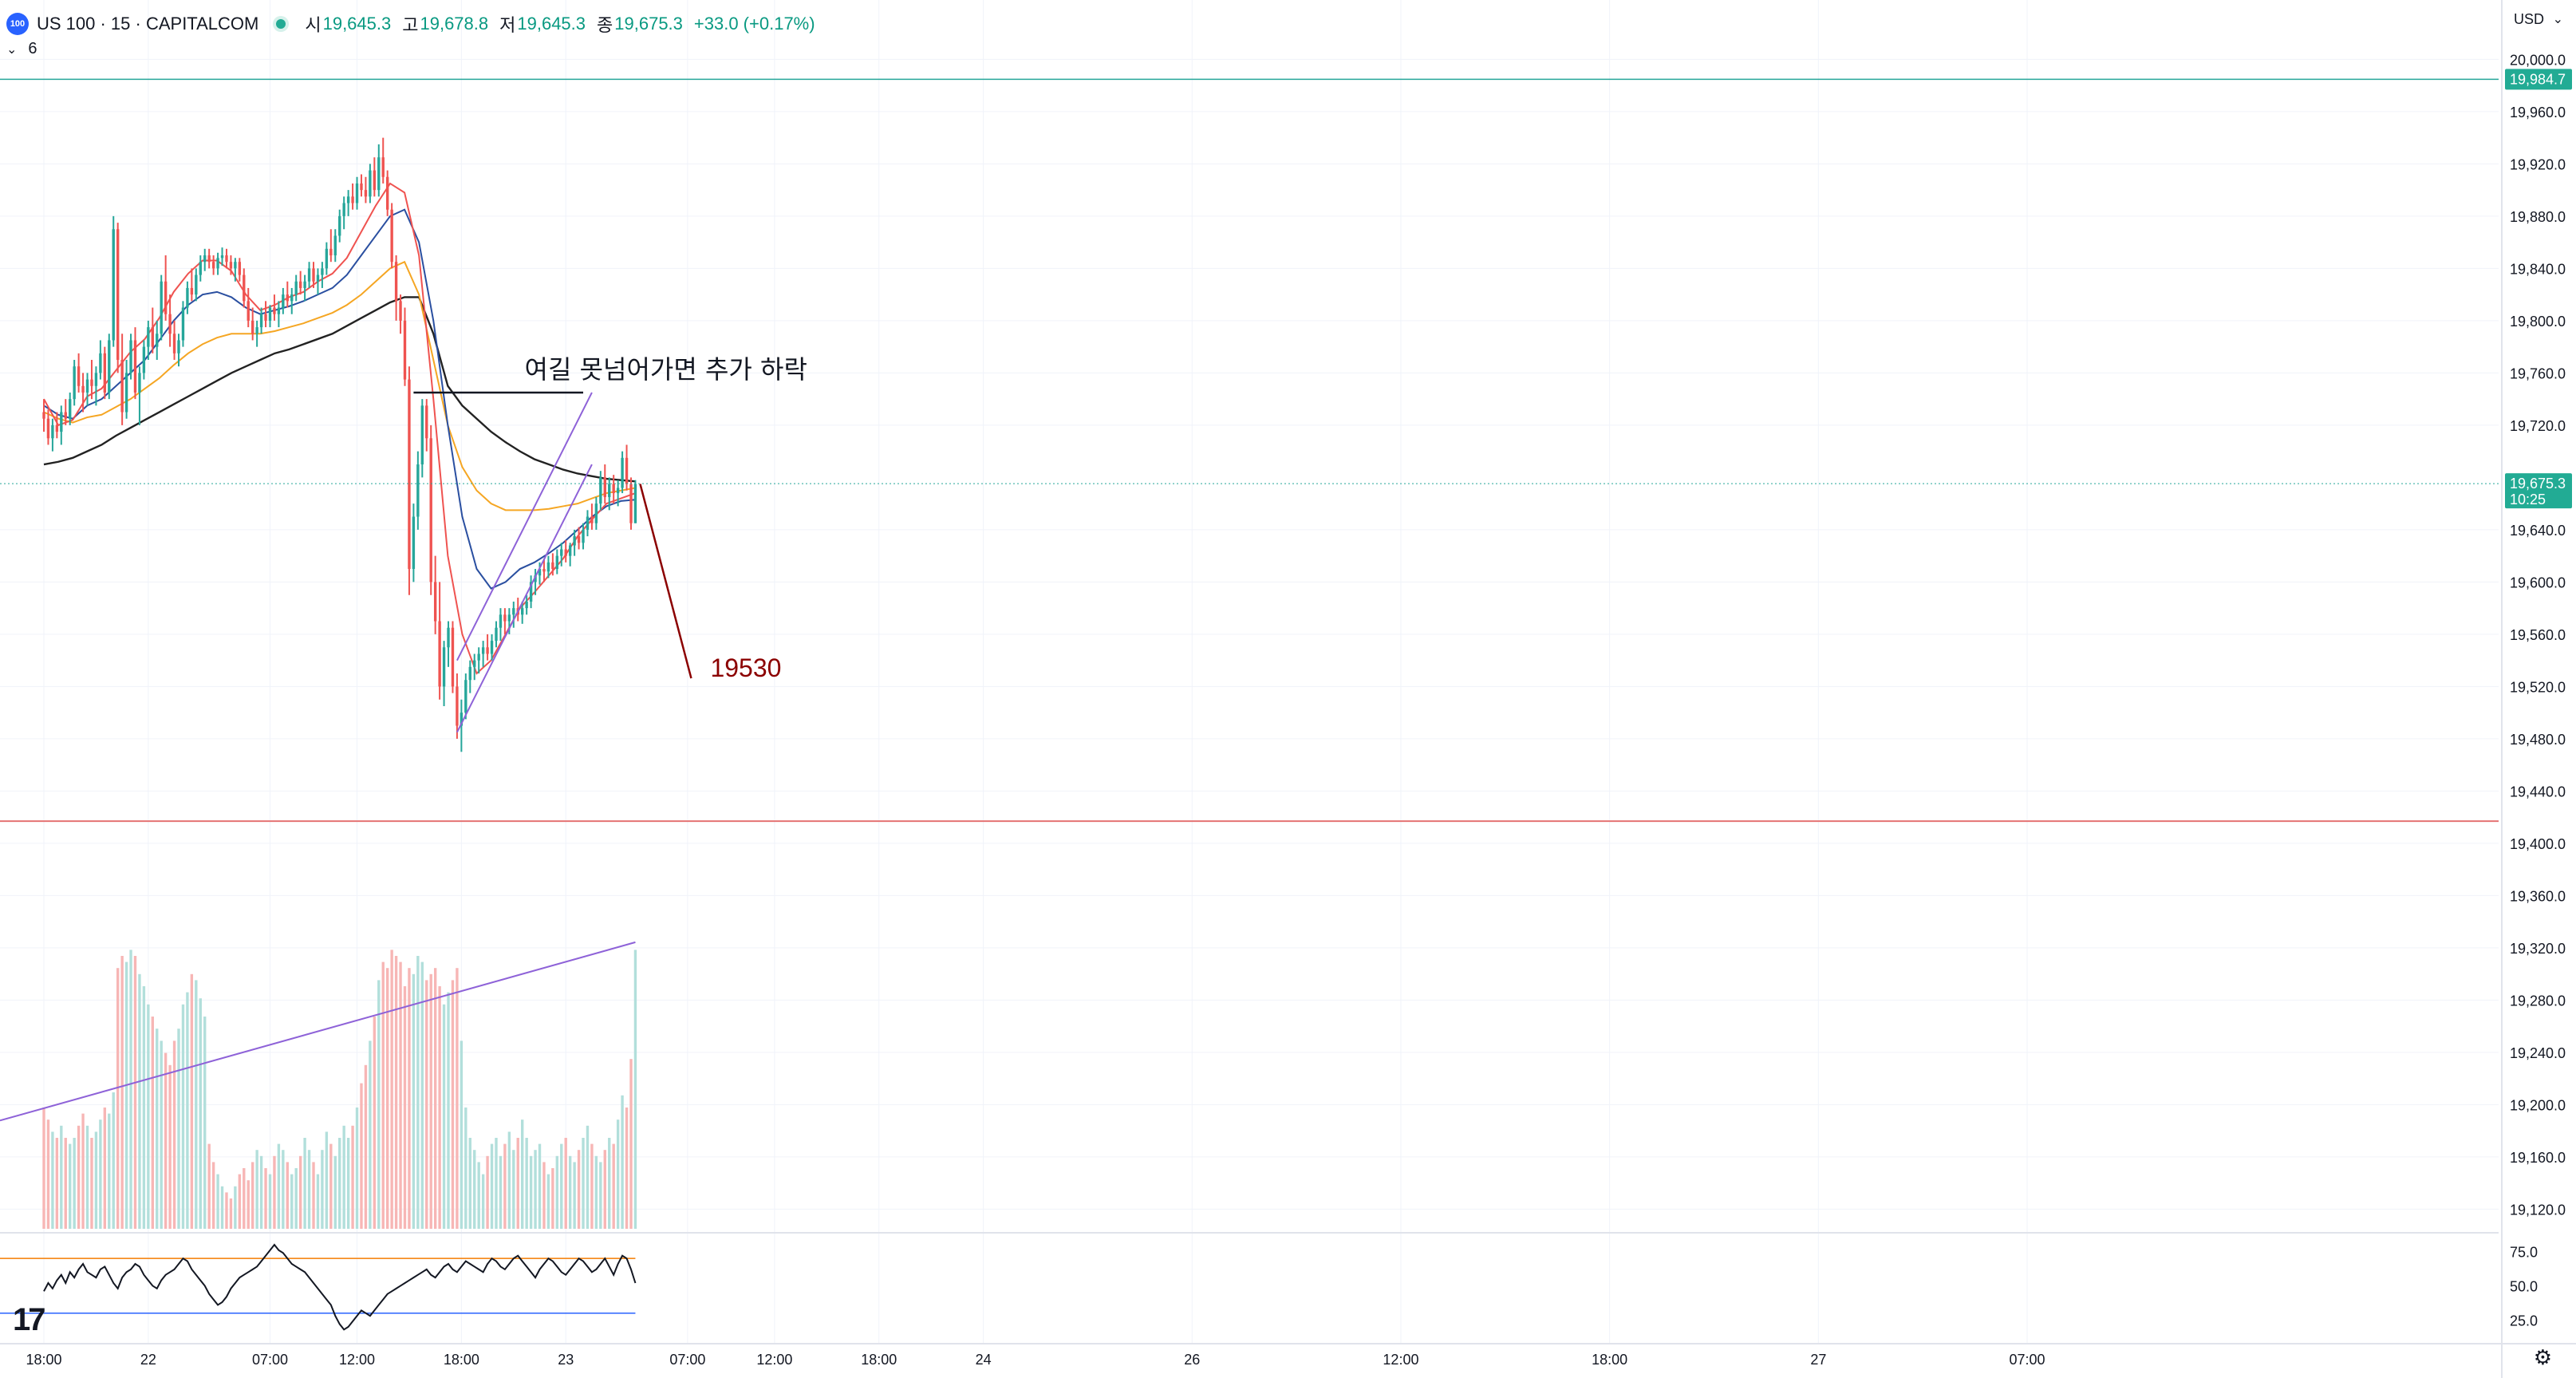  I want to click on y-tick-label: 19,480.0, so click(2538, 740).